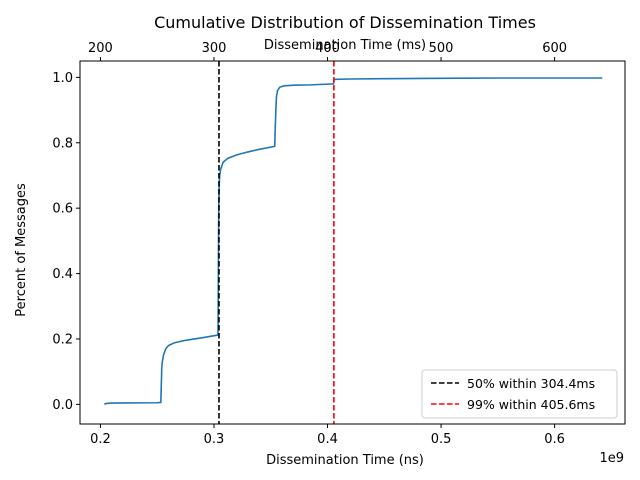 The height and width of the screenshot is (480, 640). What do you see at coordinates (21, 250) in the screenshot?
I see `y-axis-label: Percent of Messages` at bounding box center [21, 250].